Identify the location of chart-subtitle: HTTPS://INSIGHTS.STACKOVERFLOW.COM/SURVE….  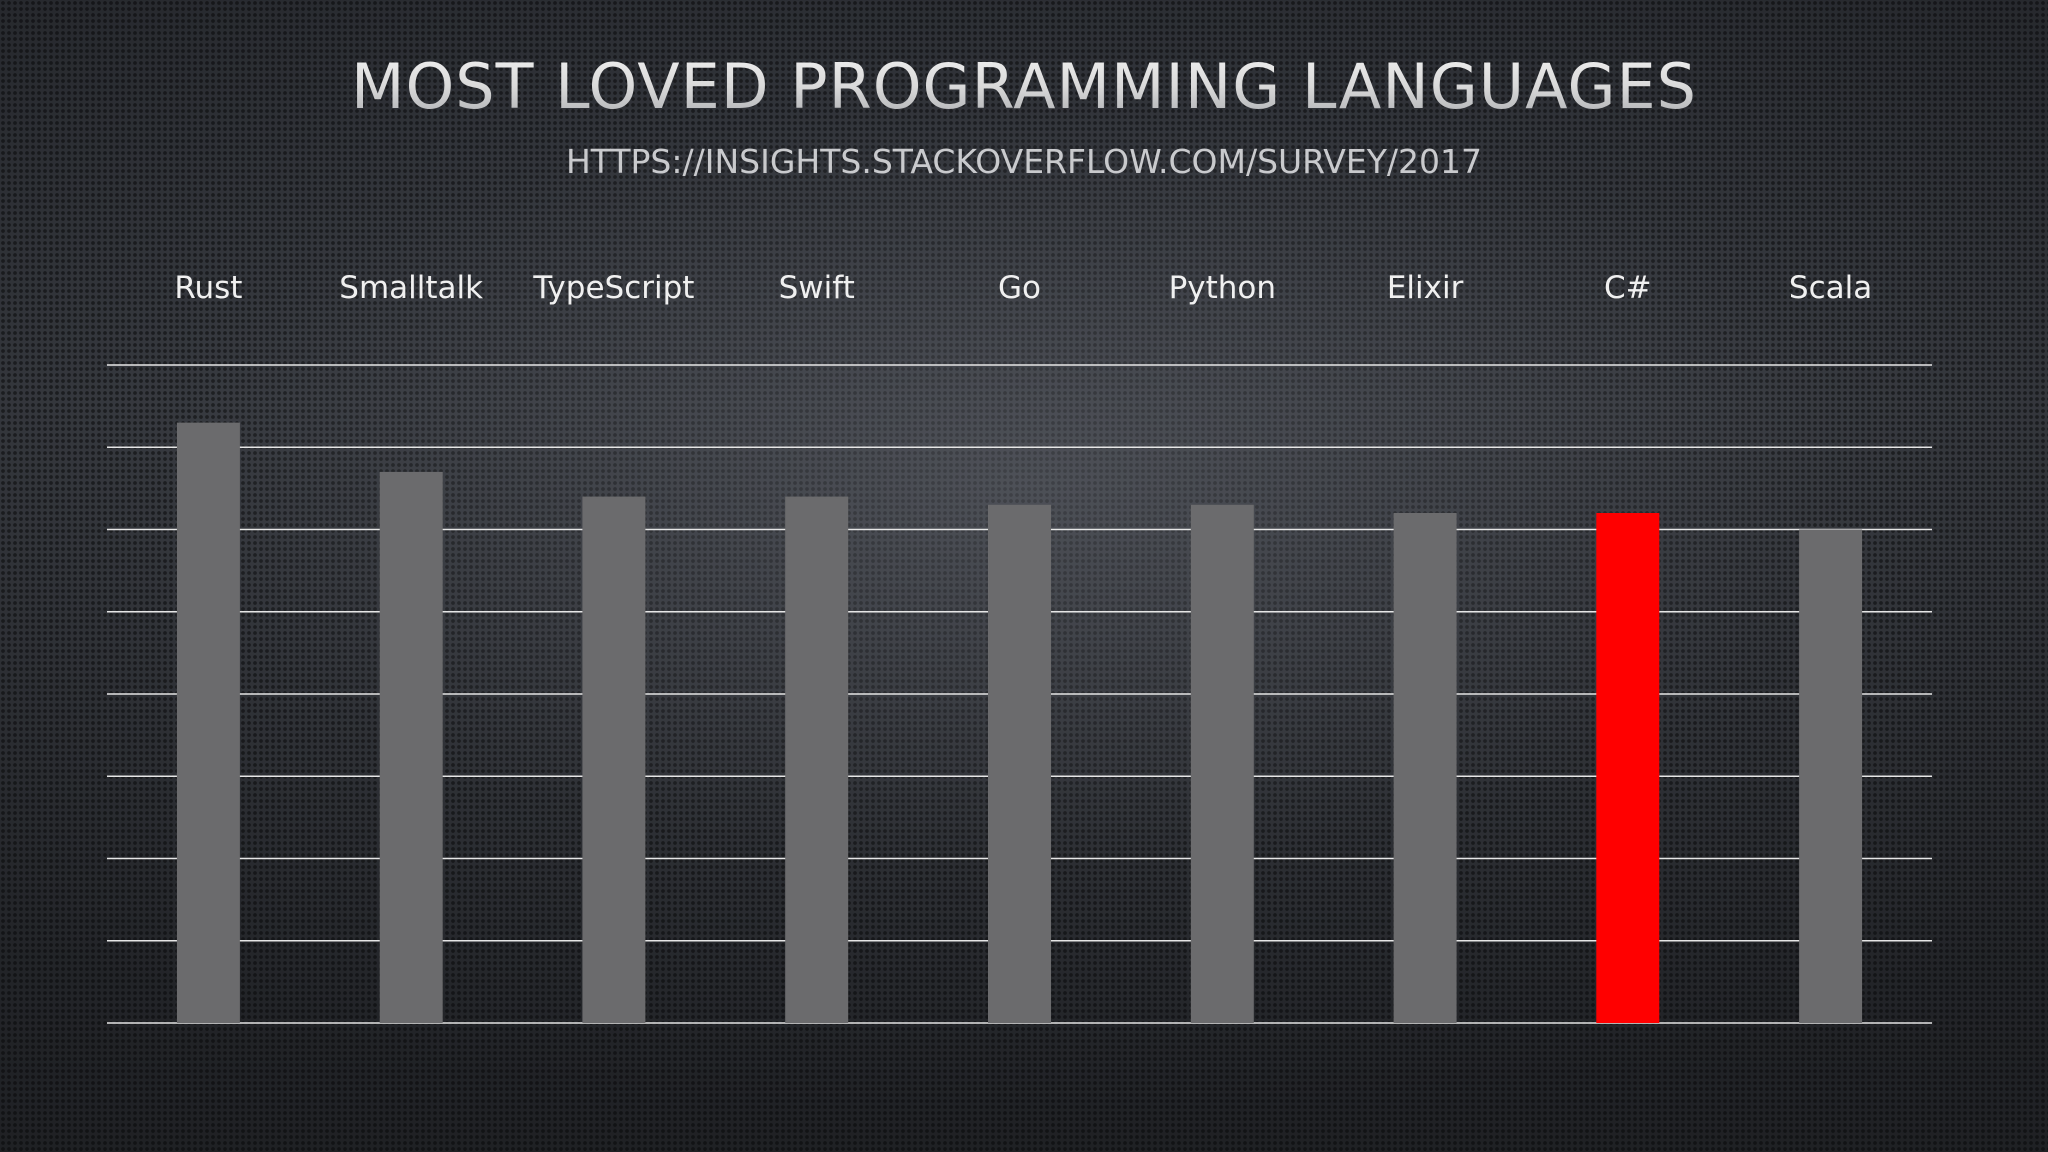
(1023, 161).